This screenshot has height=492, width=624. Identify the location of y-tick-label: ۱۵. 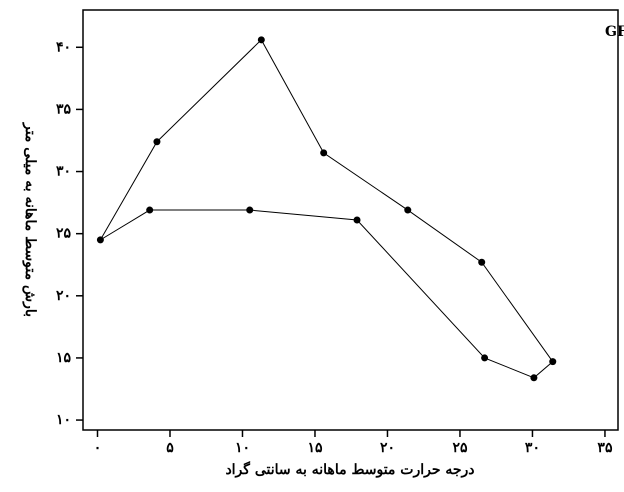
(64, 358).